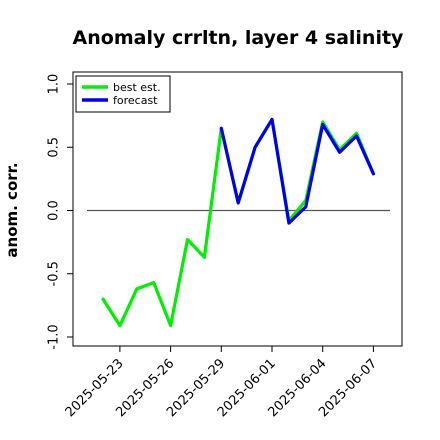  Describe the element at coordinates (297, 171) in the screenshot. I see `series-line-forecast` at that location.